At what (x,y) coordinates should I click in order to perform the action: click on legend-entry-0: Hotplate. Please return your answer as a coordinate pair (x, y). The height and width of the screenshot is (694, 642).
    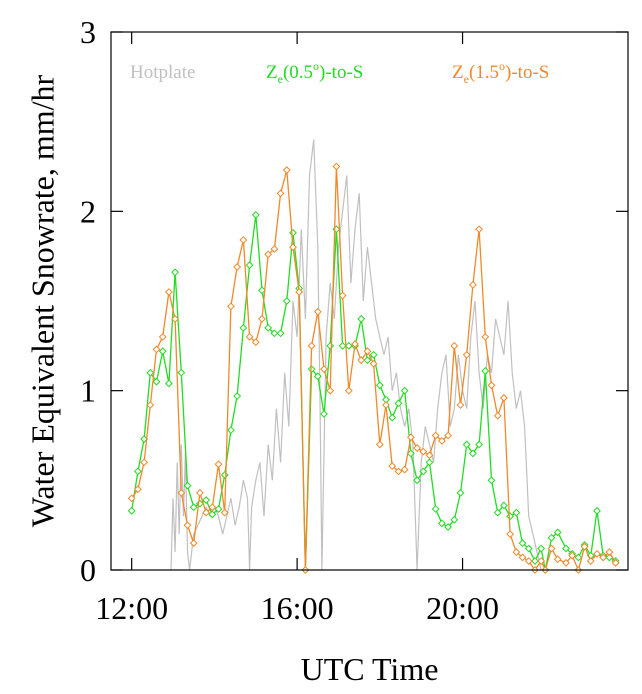
    Looking at the image, I should click on (162, 72).